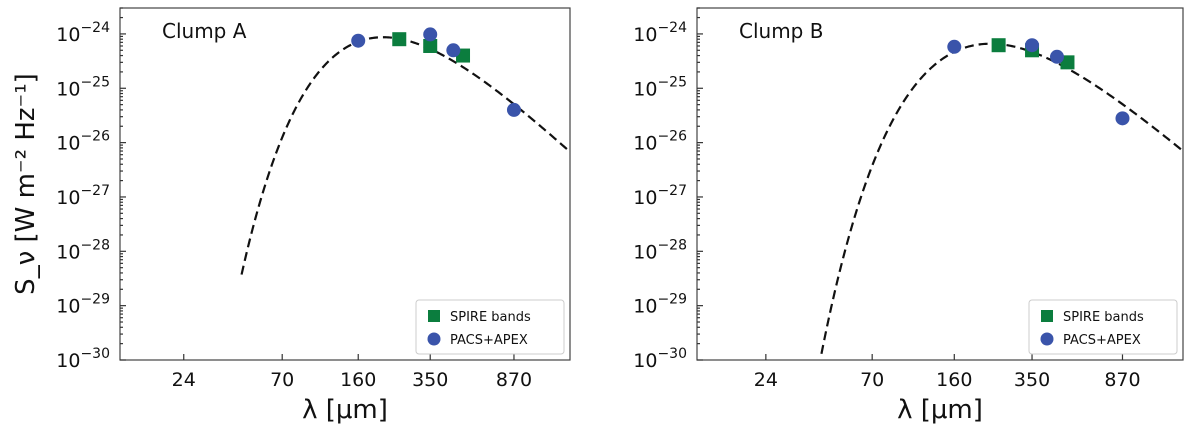  Describe the element at coordinates (781, 31) in the screenshot. I see `panel-title: Clump B` at that location.